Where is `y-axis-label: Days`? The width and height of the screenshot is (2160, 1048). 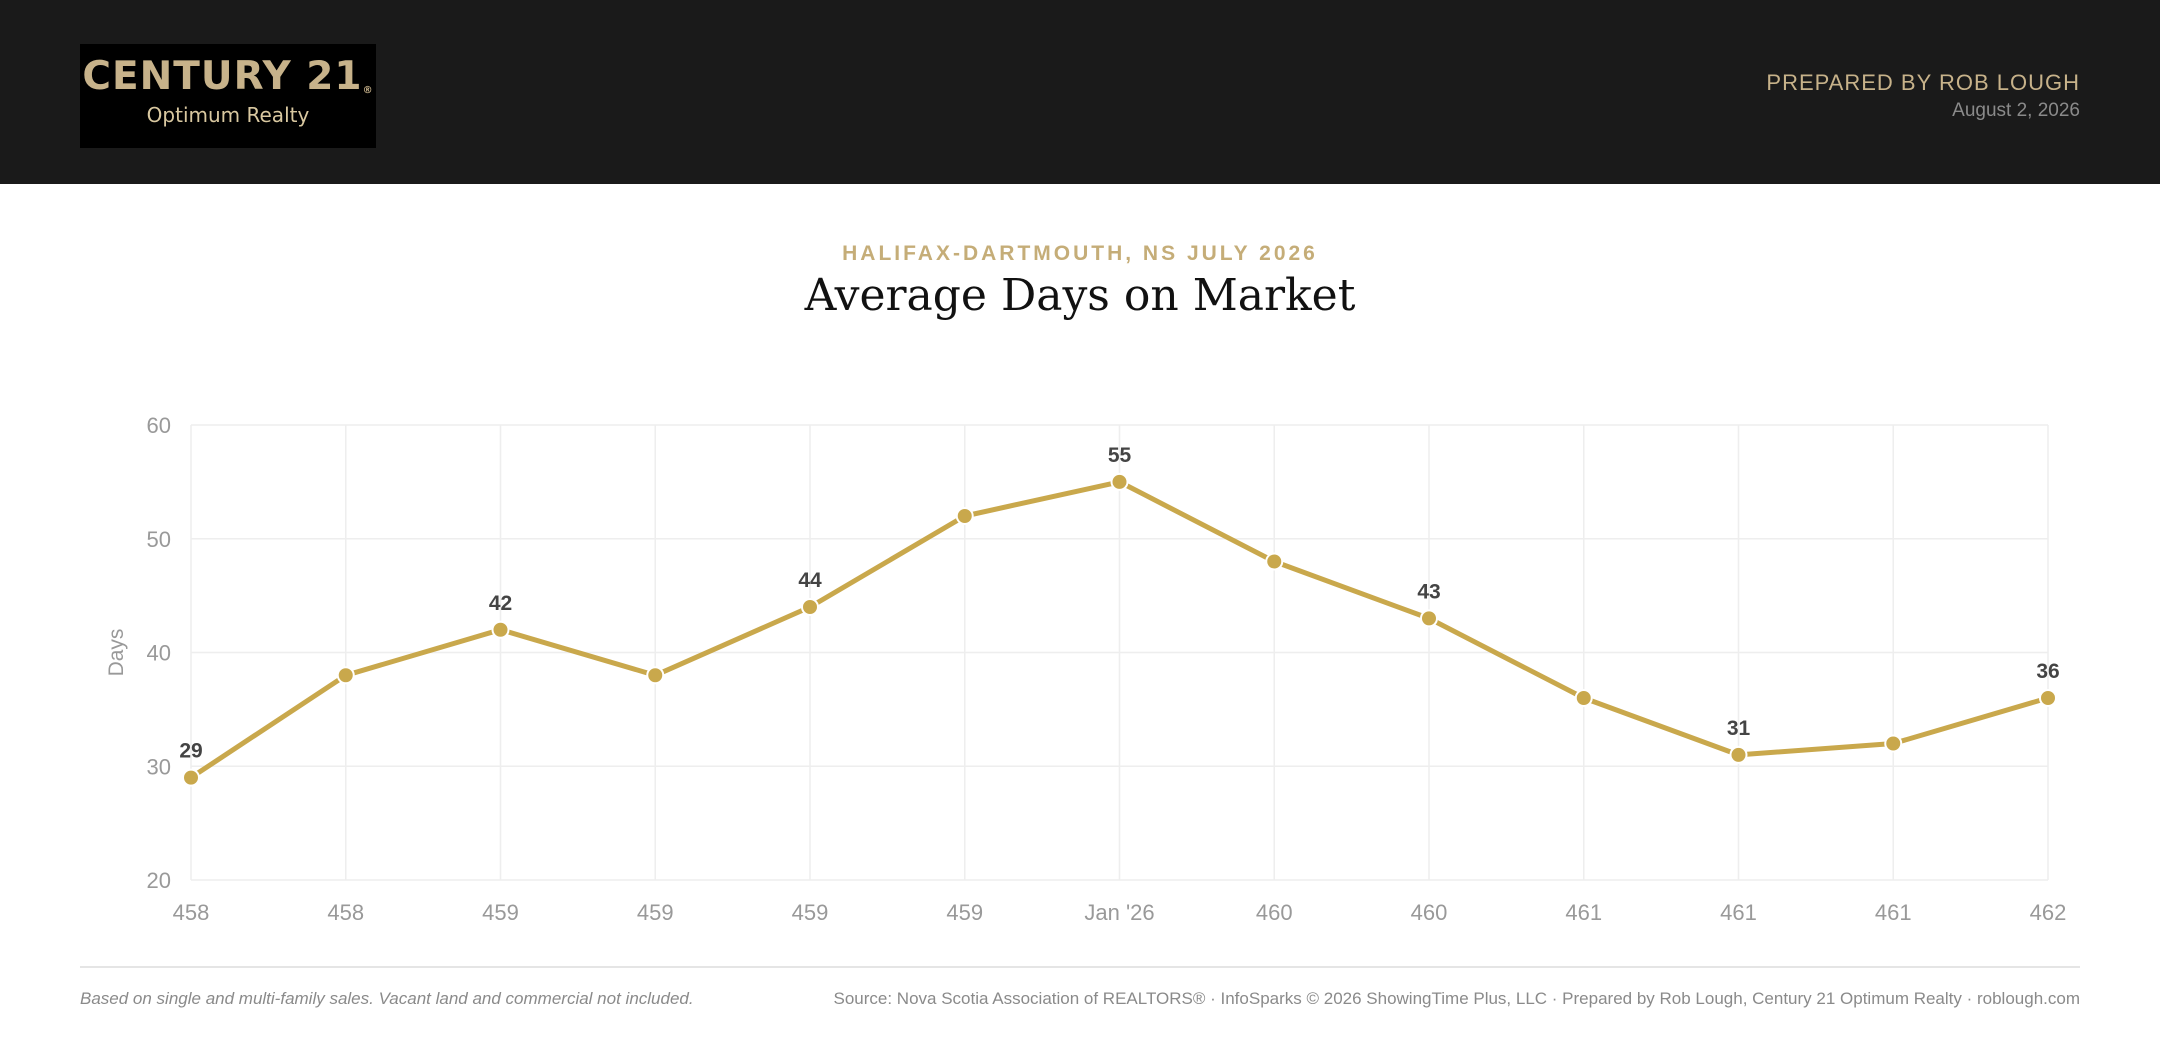
y-axis-label: Days is located at coordinates (116, 653).